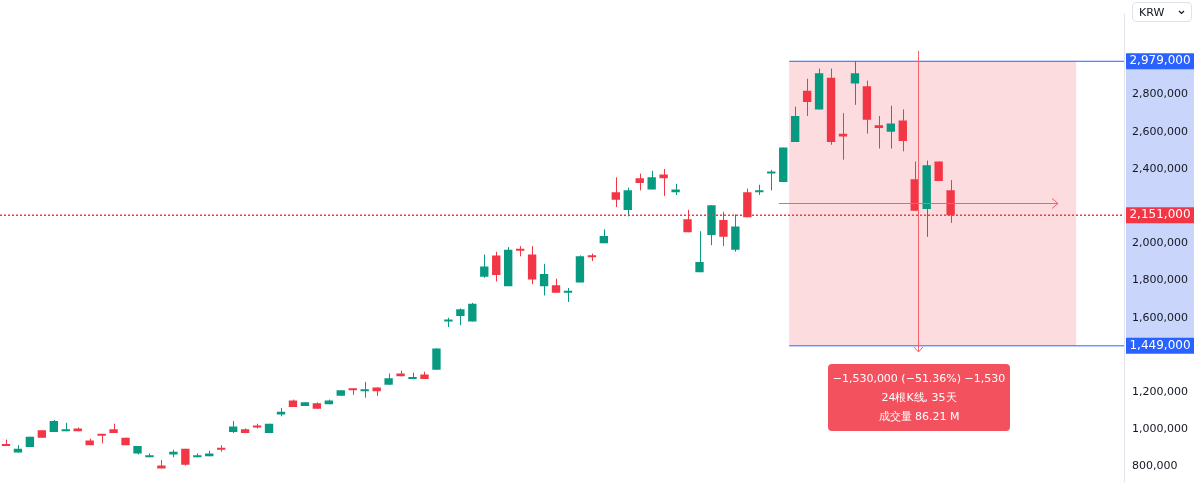  I want to click on y-tick-label: 2,000,000, so click(1160, 243).